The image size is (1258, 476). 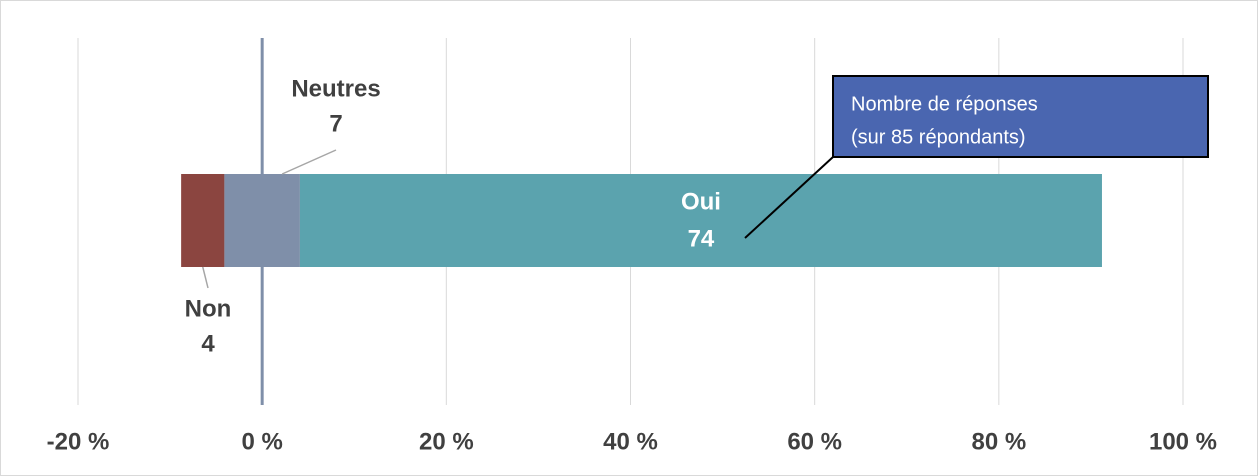 I want to click on x-tick-label: 80 %, so click(x=998, y=441).